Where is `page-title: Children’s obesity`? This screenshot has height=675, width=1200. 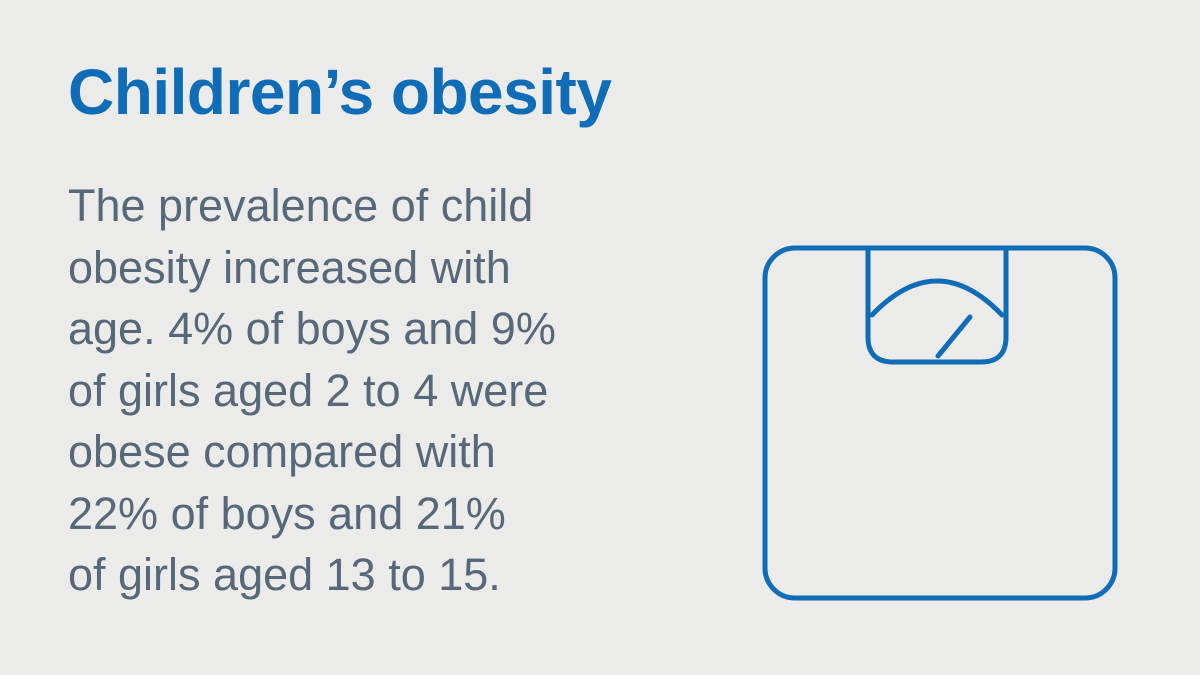 page-title: Children’s obesity is located at coordinates (340, 92).